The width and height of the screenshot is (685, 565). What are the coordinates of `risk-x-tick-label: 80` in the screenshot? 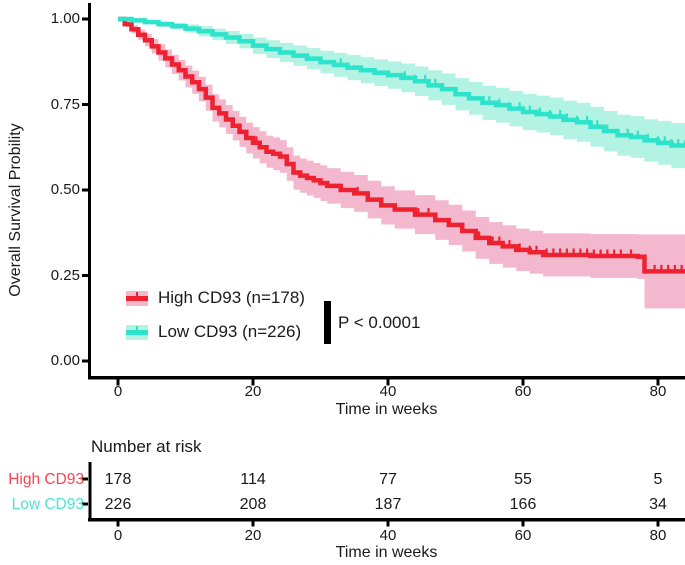 It's located at (658, 535).